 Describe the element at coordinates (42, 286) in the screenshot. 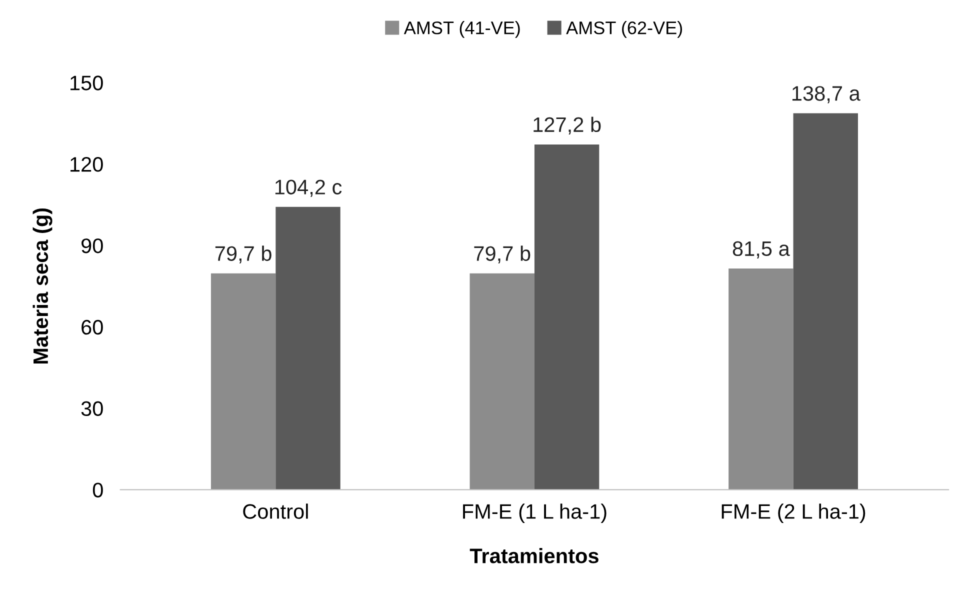

I see `y-axis-title: Materia seca (g)` at that location.